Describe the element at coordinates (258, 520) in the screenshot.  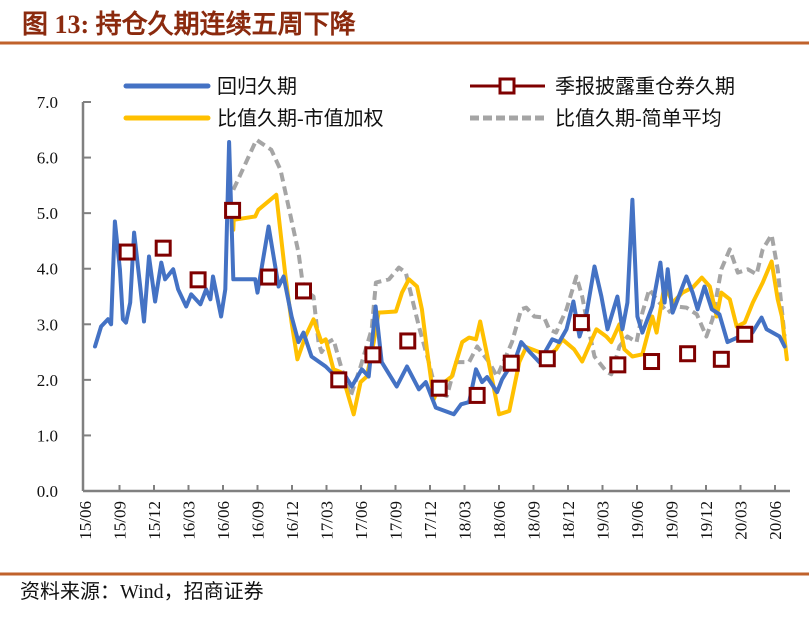
I see `x-tick-label: 16/09` at that location.